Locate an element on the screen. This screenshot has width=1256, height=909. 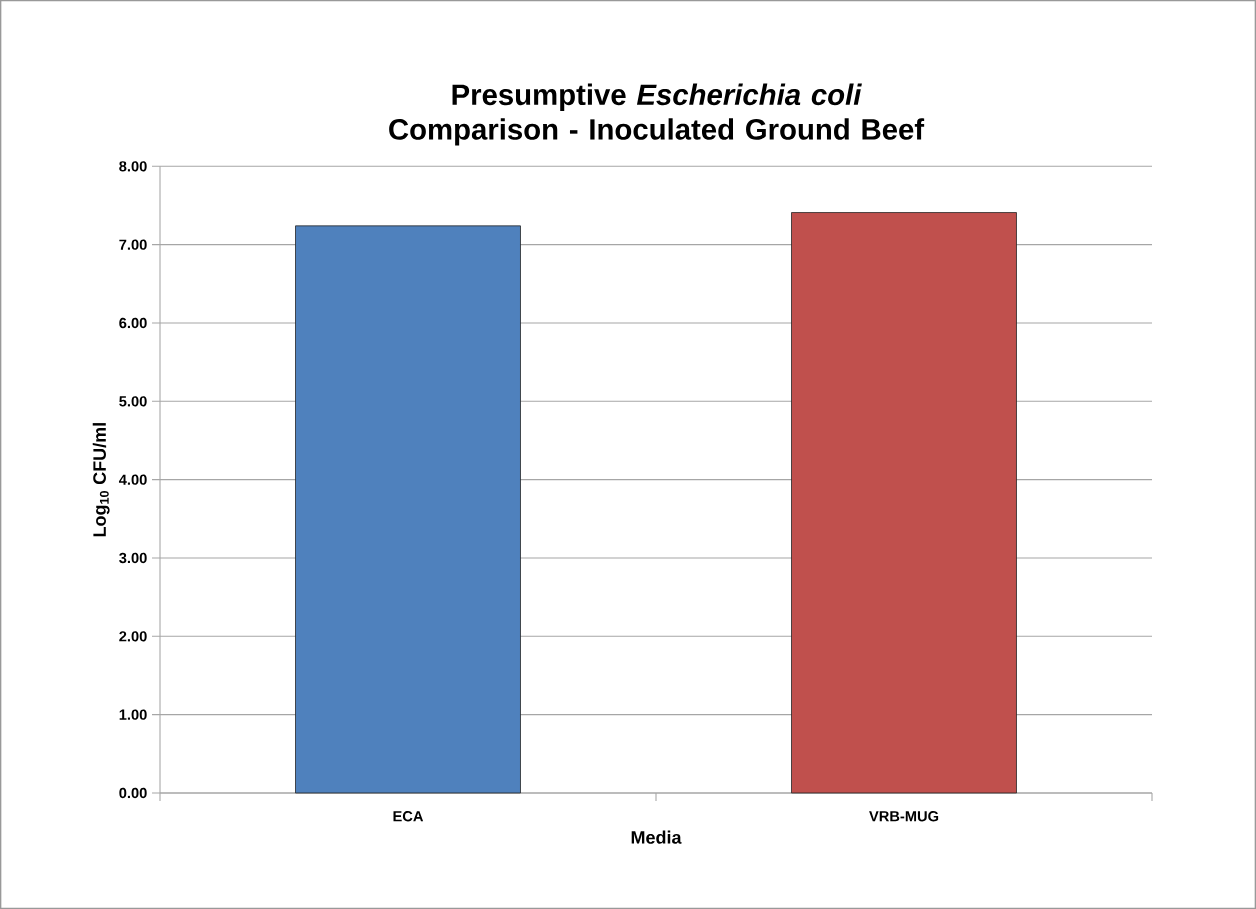
x-tick-label: ECA is located at coordinates (408, 816).